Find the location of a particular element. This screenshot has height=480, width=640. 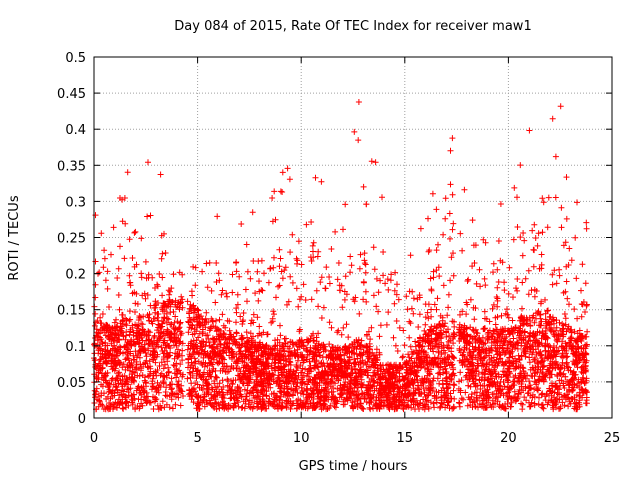

y-tick-label: 0.3 is located at coordinates (75, 202).